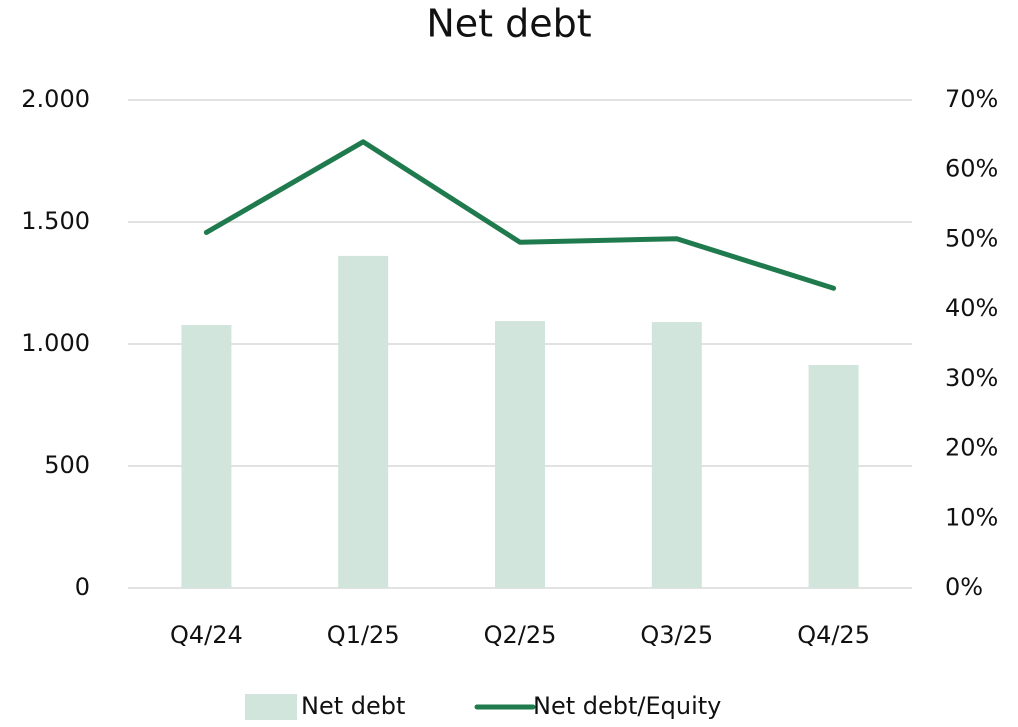  What do you see at coordinates (971, 308) in the screenshot?
I see `y2-tick-label: 40%` at bounding box center [971, 308].